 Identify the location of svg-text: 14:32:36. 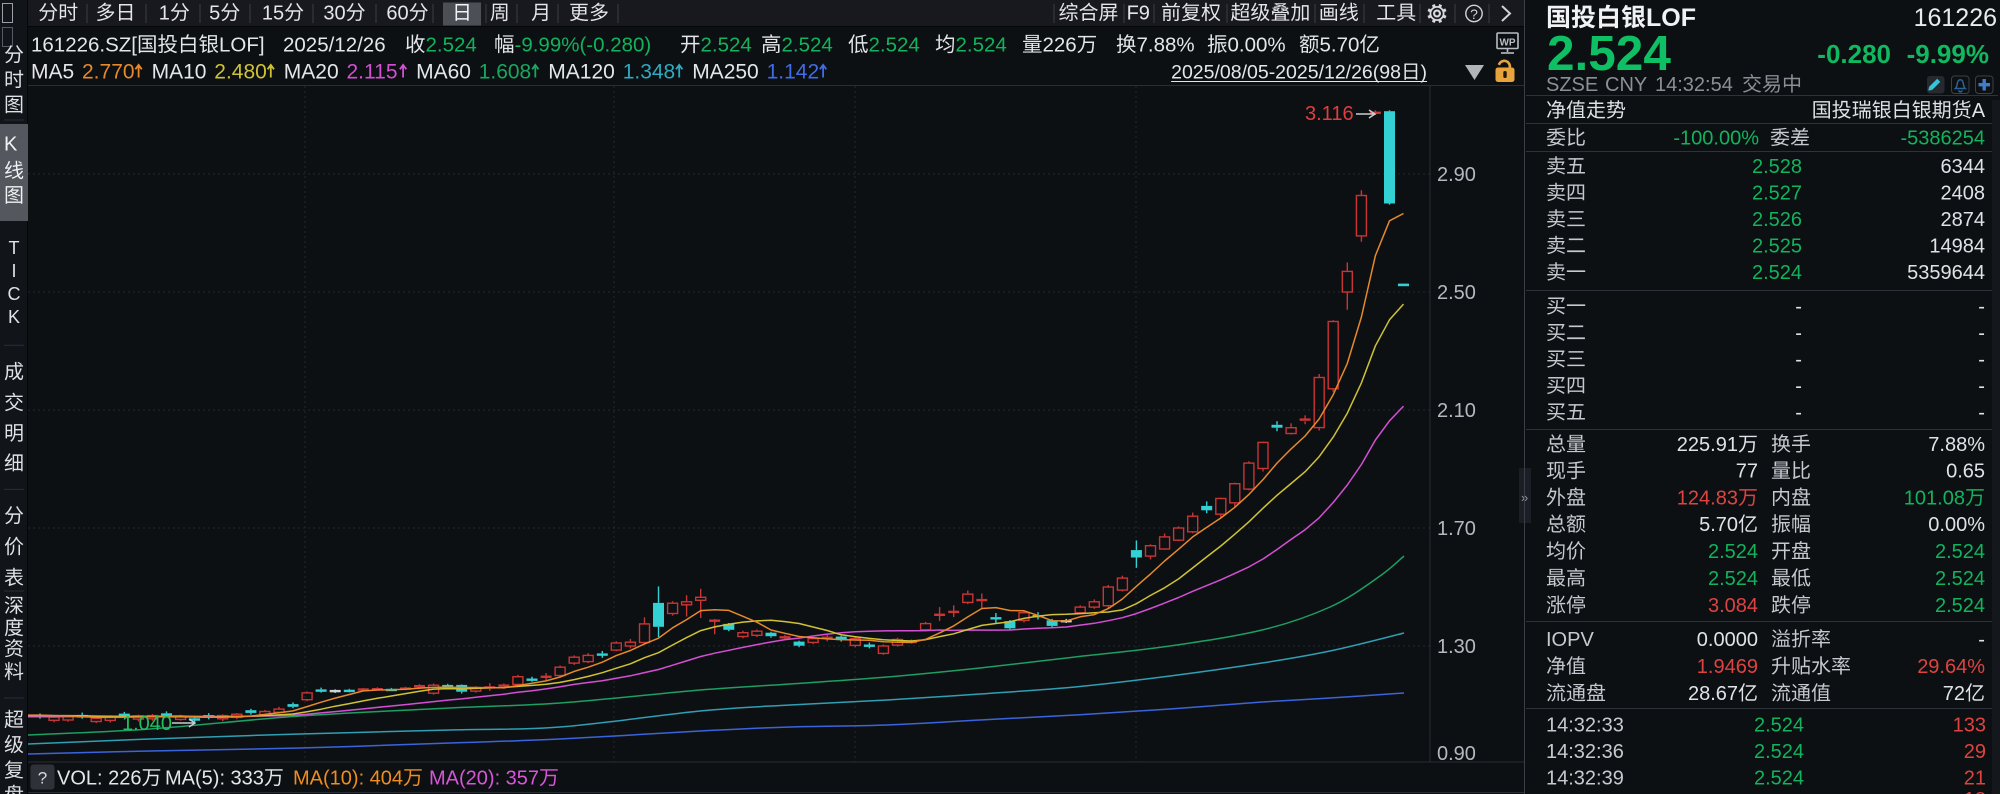
(1585, 752).